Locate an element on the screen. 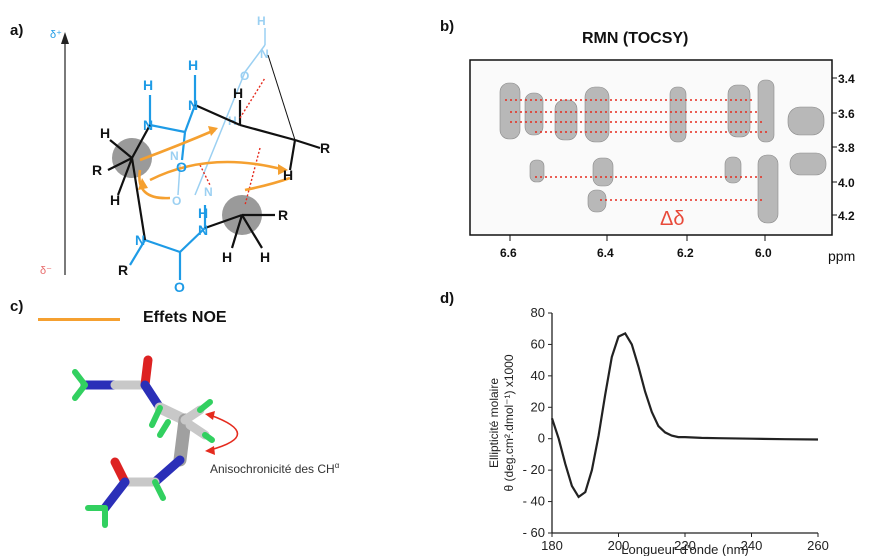 The width and height of the screenshot is (877, 556). atom-h-b1: H is located at coordinates (105, 133).